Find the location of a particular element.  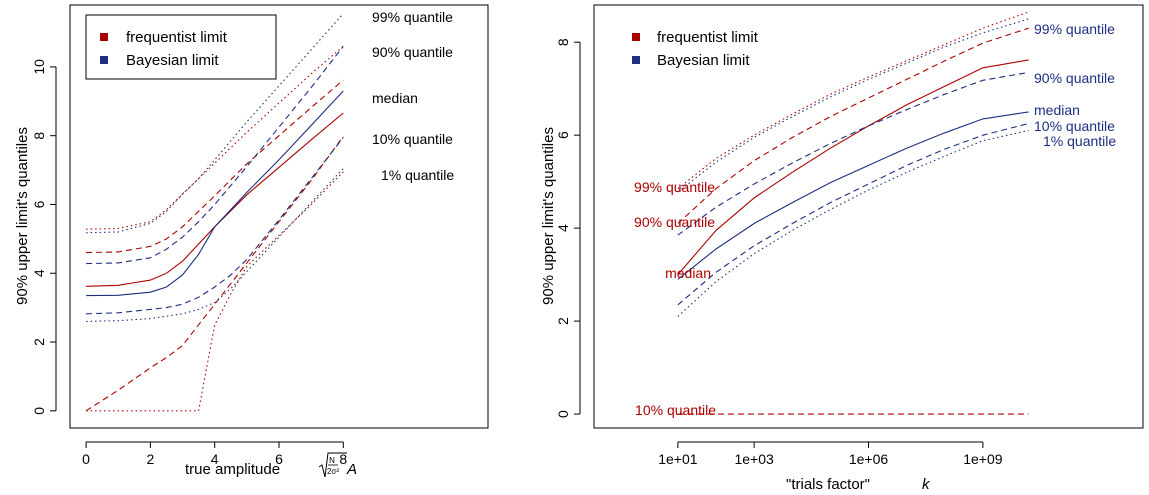

right-series-bayesian-99pct is located at coordinates (853, 105).